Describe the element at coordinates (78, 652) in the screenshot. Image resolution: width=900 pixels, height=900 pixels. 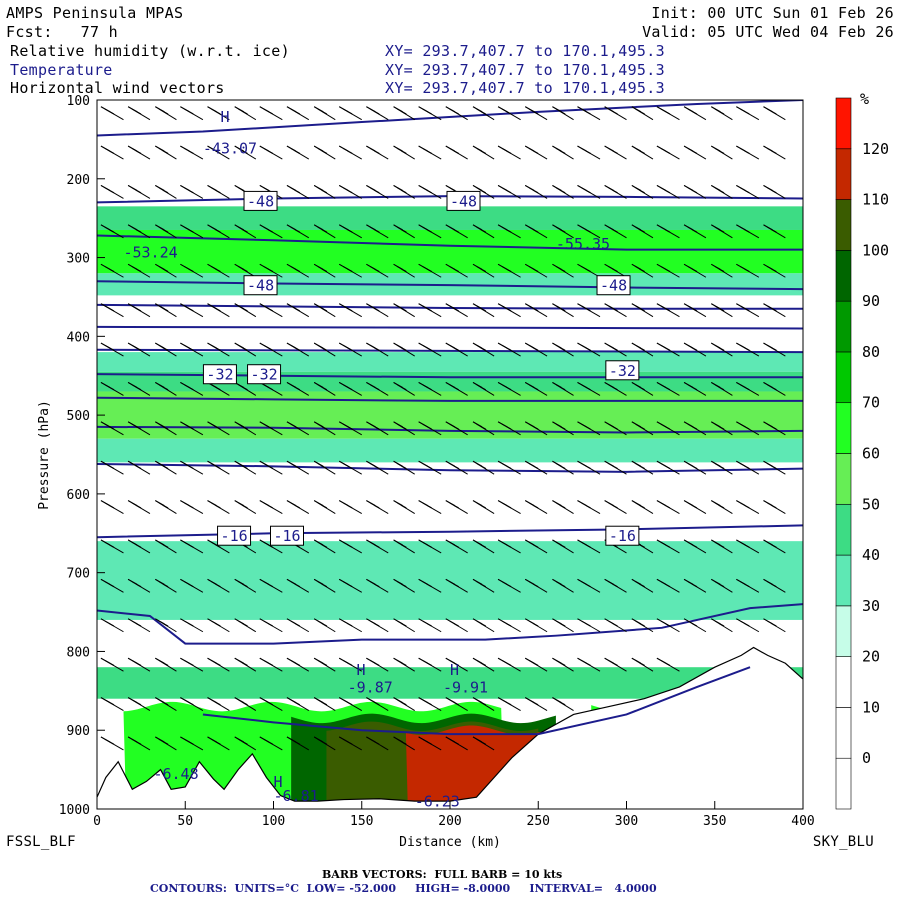
I see `y-tick-label-7: 800` at that location.